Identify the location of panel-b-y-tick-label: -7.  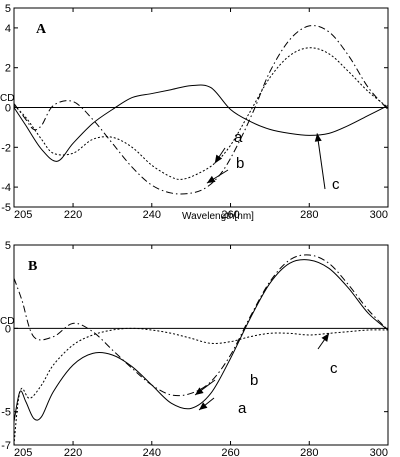
(6, 446).